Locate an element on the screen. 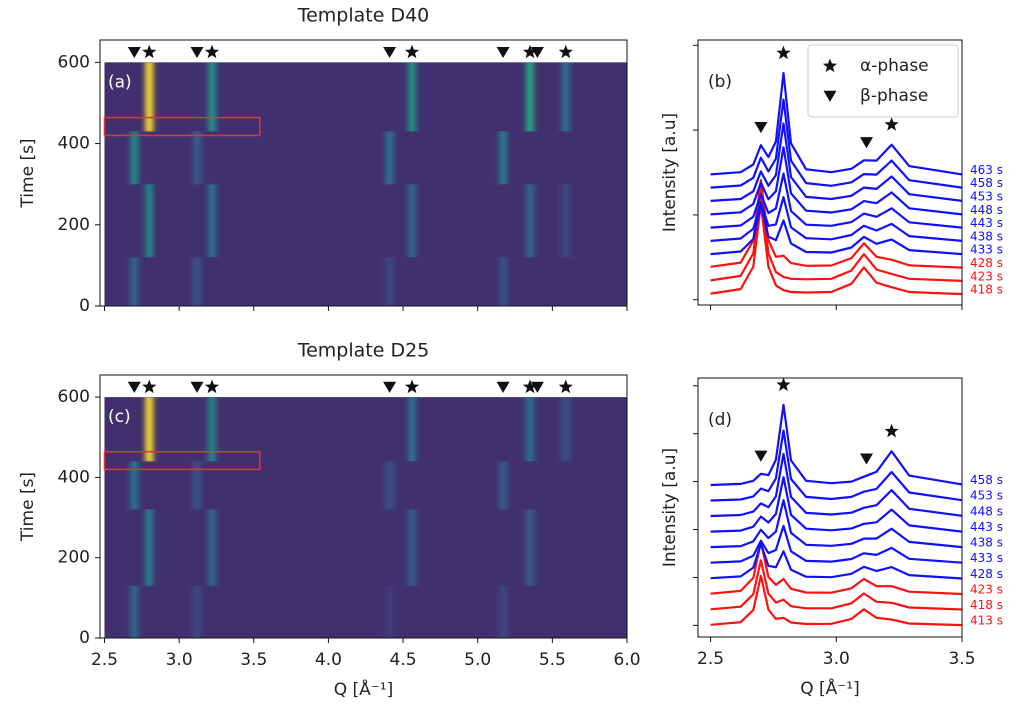 The height and width of the screenshot is (711, 1016). x-tick-label: 2.5 is located at coordinates (710, 659).